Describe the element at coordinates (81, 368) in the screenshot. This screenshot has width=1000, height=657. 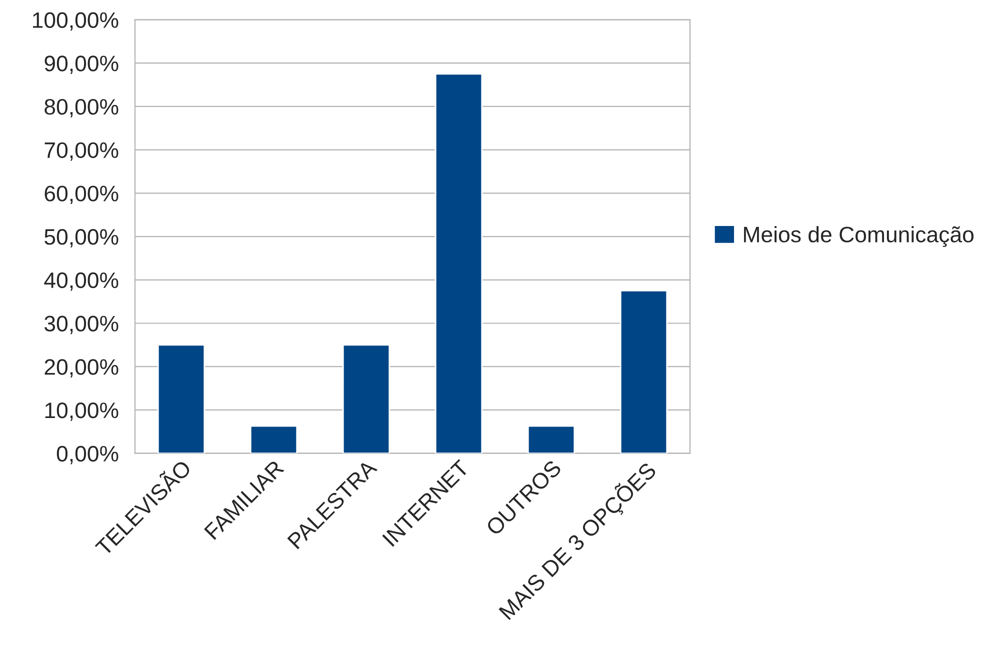
I see `y-tick-label: 20,00%` at that location.